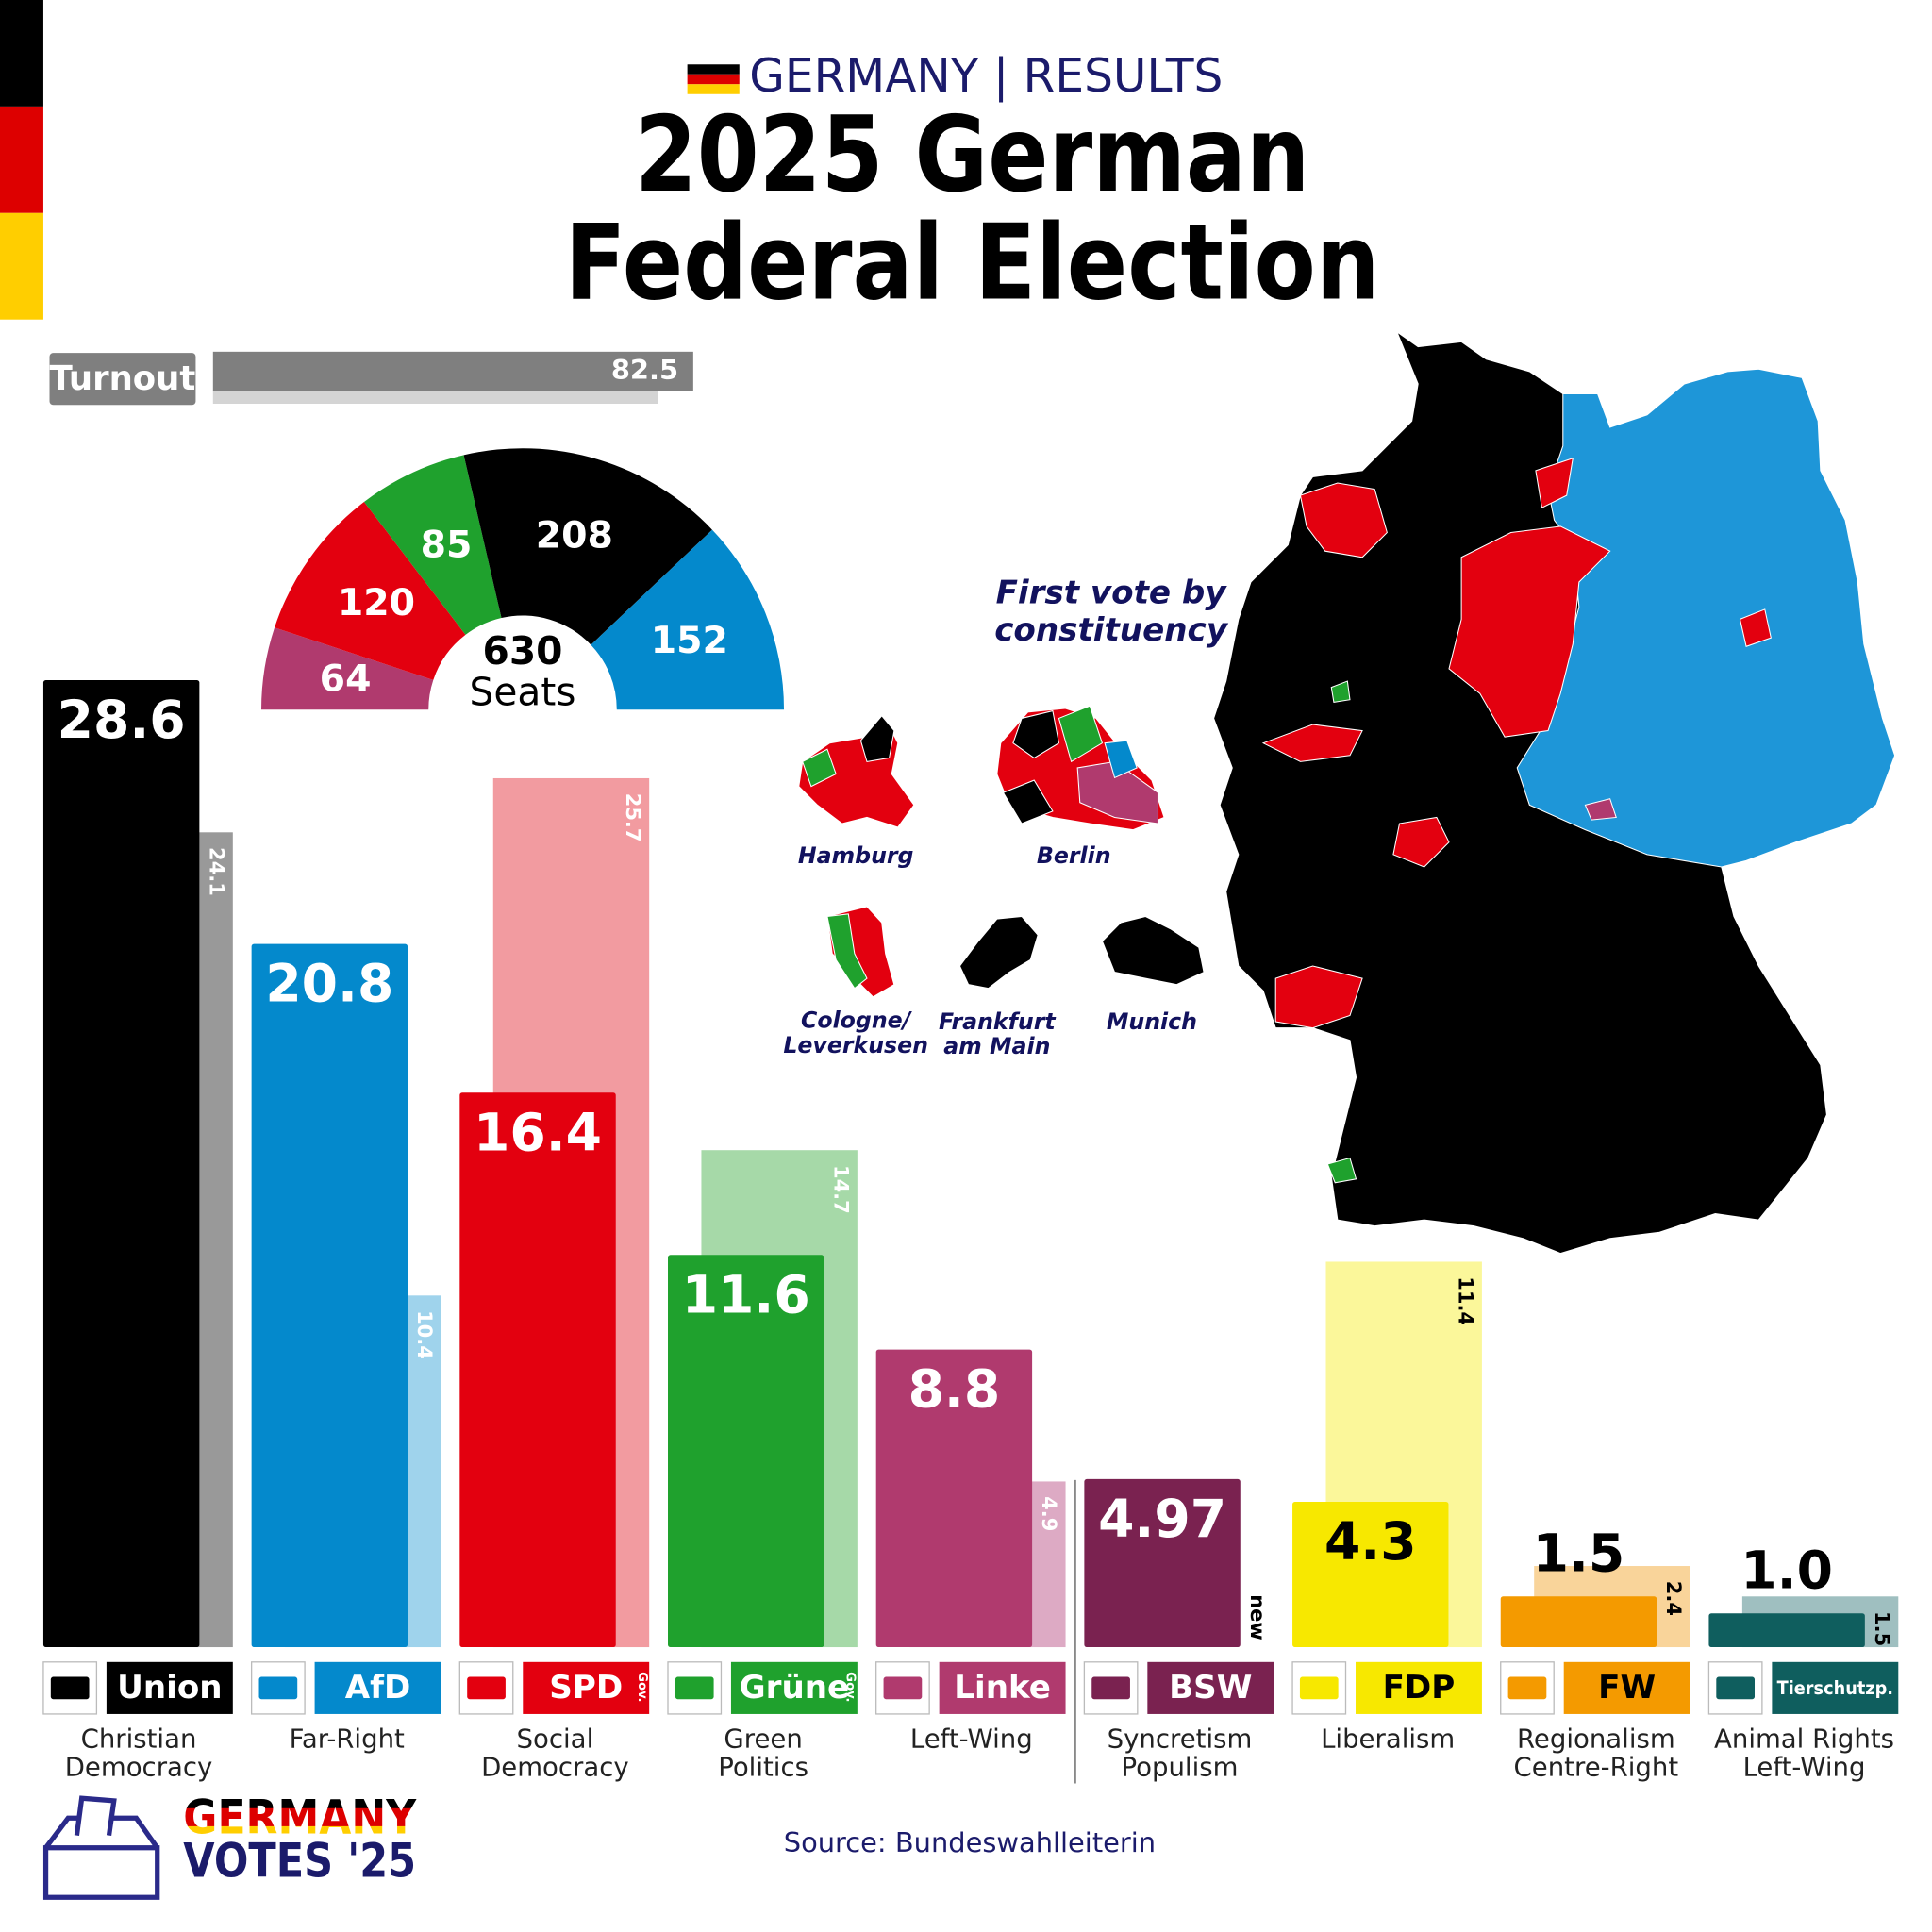 This screenshot has height=1932, width=1932. I want to click on map-title: First vote by, so click(1112, 594).